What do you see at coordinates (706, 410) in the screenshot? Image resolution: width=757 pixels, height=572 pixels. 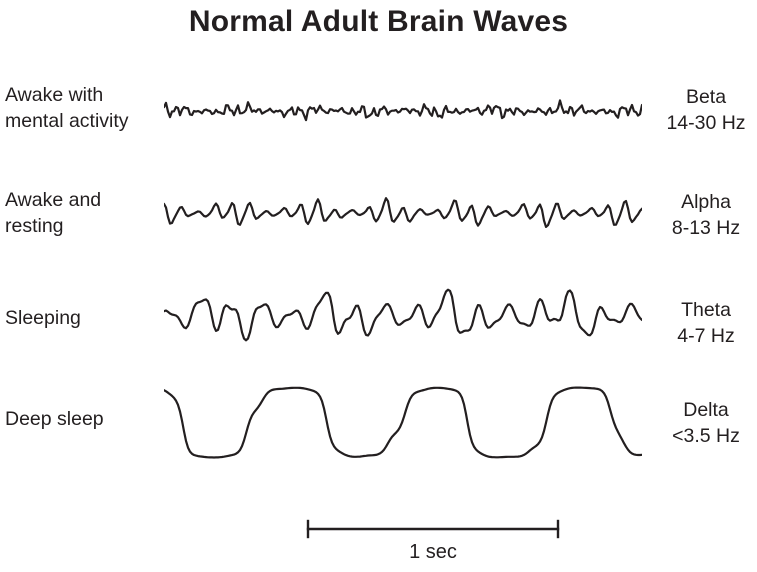 I see `band-name: Delta` at bounding box center [706, 410].